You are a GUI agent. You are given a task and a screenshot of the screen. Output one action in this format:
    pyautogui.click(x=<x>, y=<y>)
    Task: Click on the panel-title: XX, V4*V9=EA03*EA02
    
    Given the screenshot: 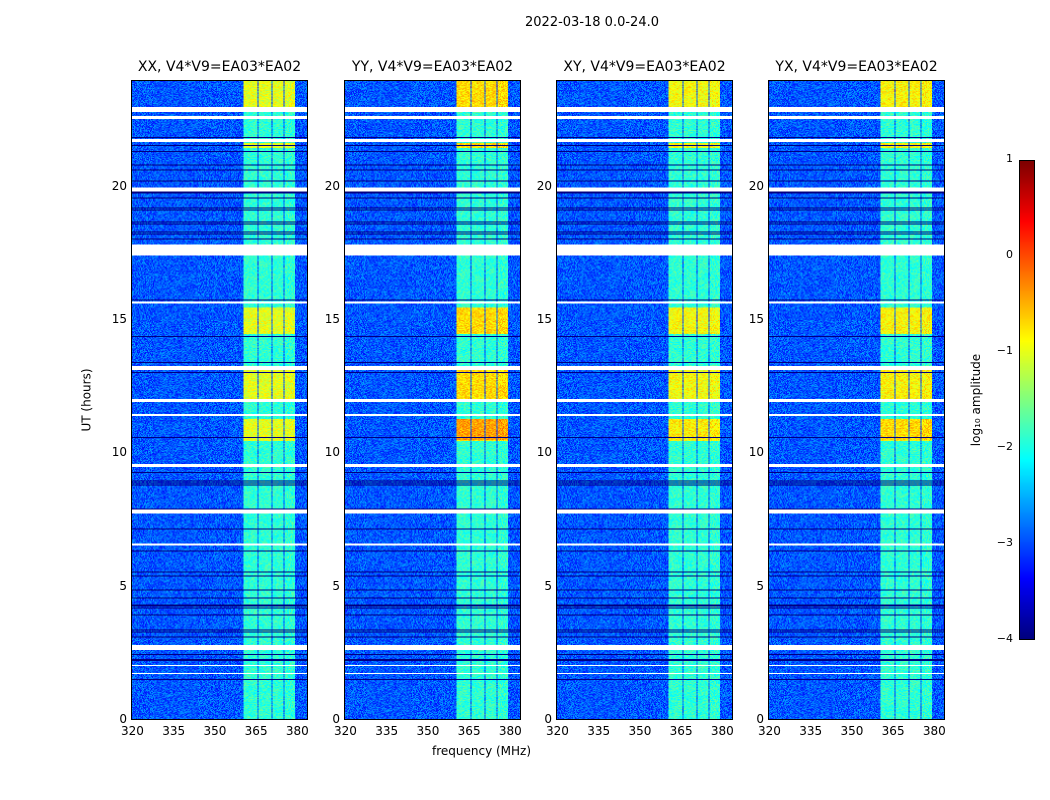 What is the action you would take?
    pyautogui.click(x=219, y=67)
    